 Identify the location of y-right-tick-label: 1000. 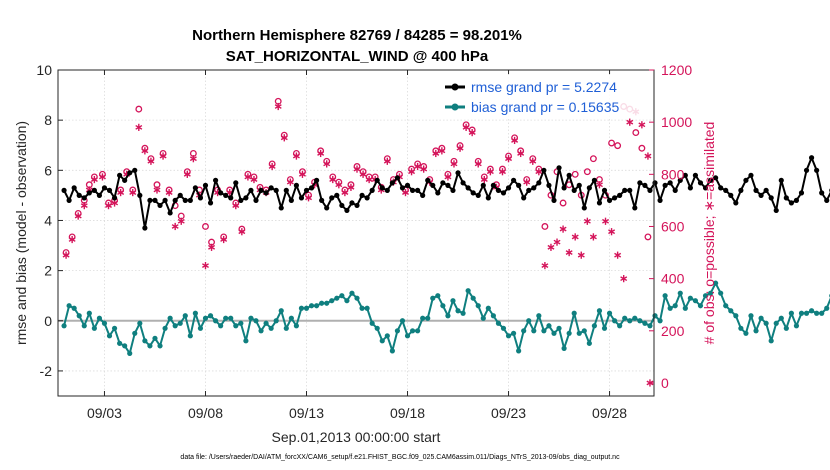
(676, 122).